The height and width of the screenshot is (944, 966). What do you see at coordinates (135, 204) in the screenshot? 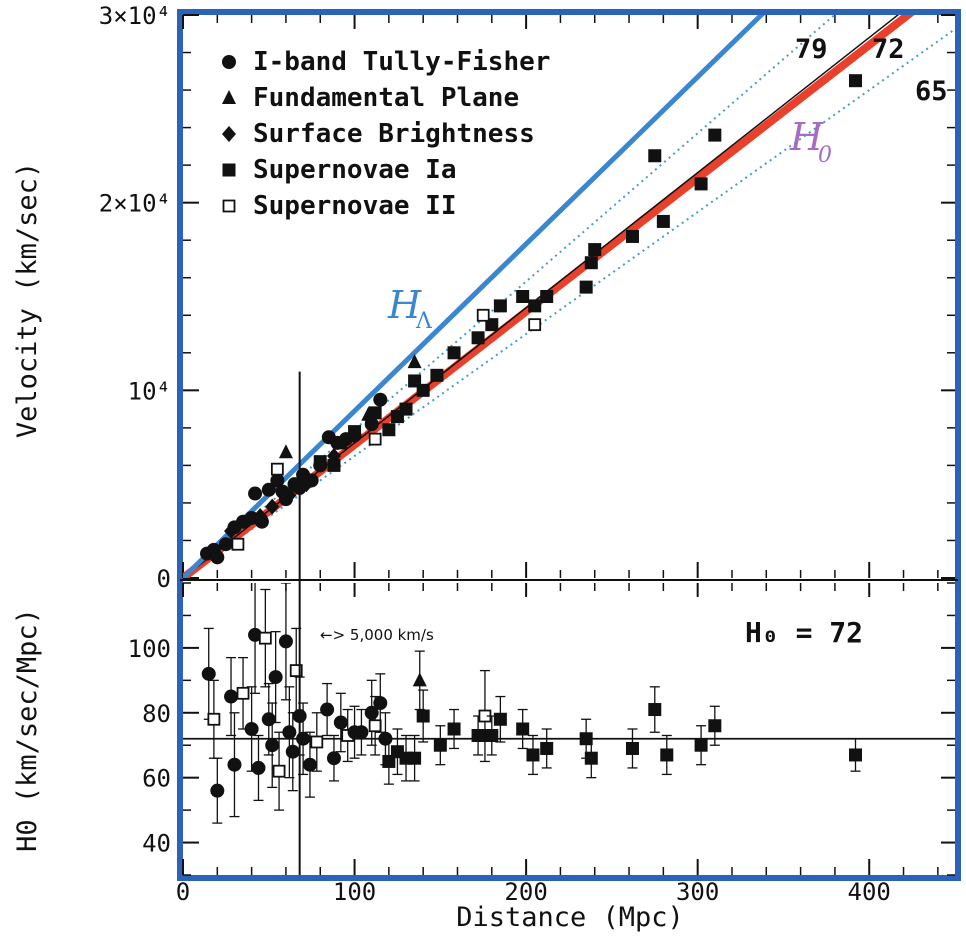
I see `y-tick-label: 2×10⁴` at bounding box center [135, 204].